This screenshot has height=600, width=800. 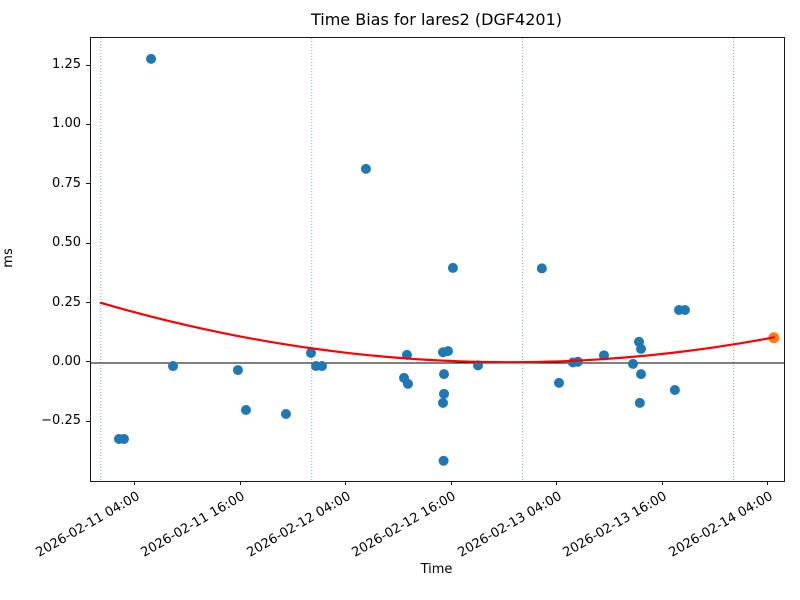 I want to click on y-tick-label: 0.75, so click(x=66, y=183).